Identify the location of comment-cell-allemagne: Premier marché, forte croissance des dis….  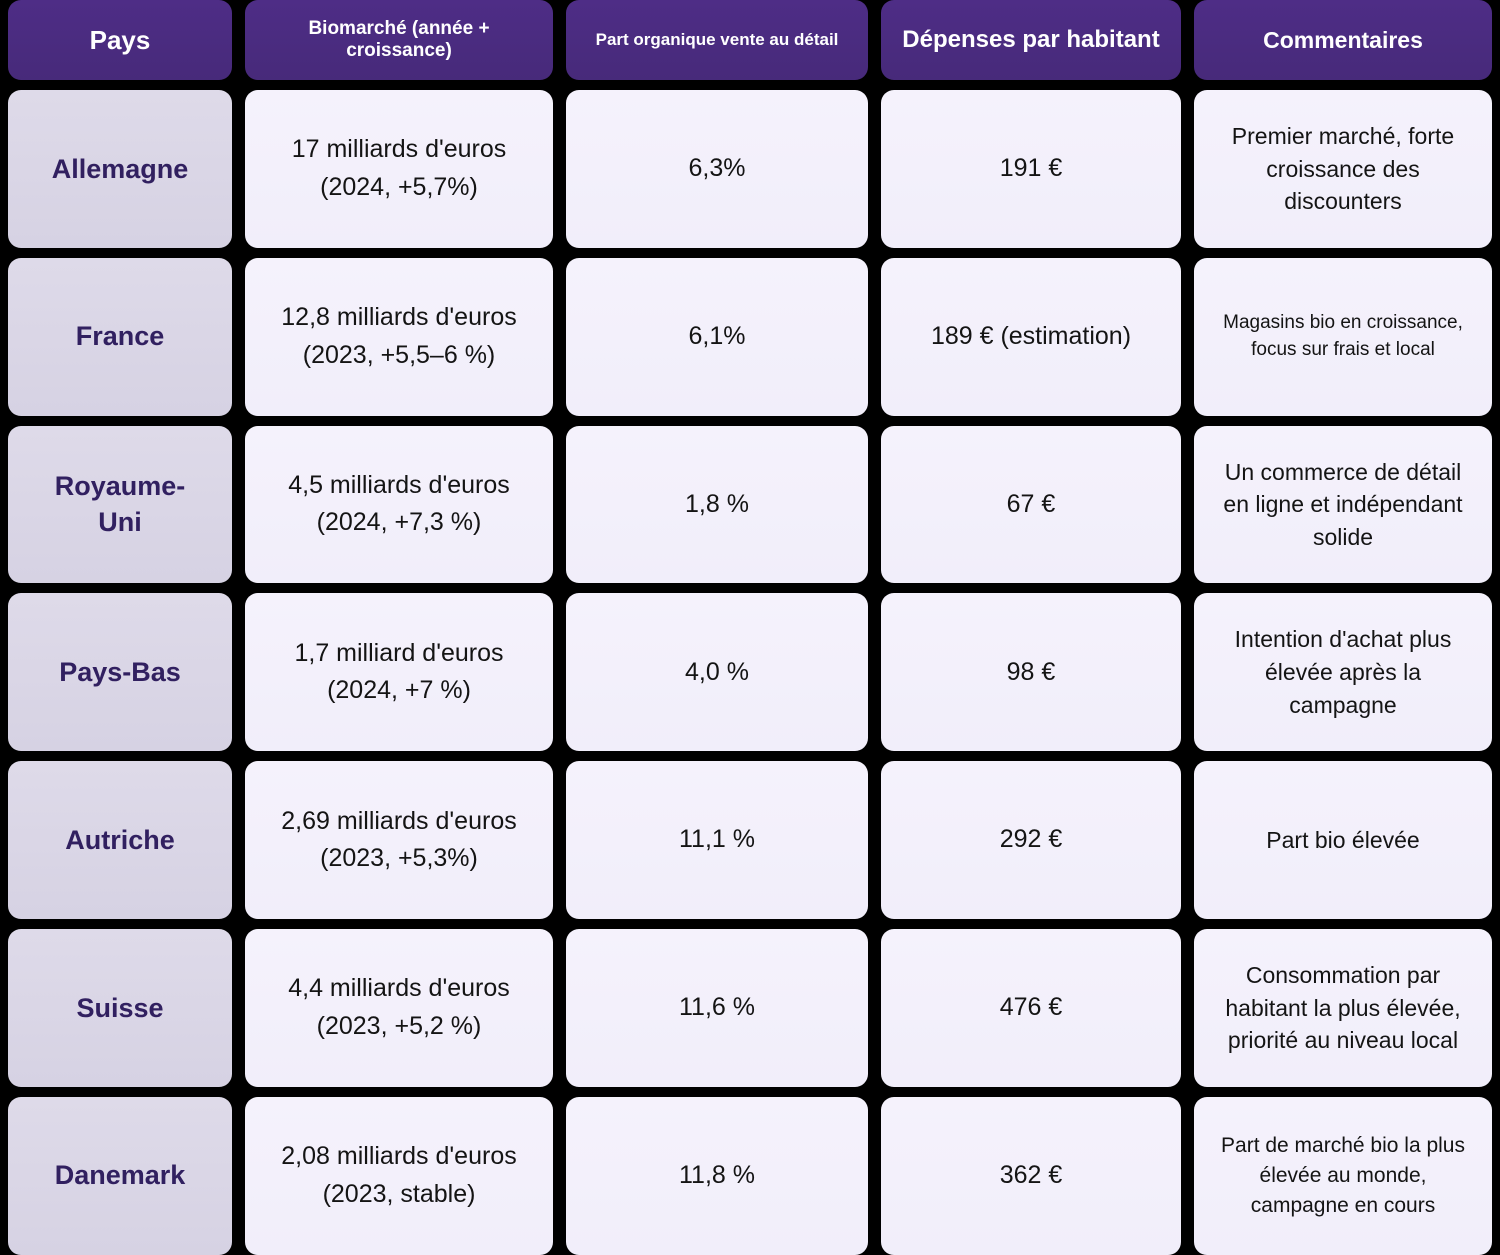
(1343, 169).